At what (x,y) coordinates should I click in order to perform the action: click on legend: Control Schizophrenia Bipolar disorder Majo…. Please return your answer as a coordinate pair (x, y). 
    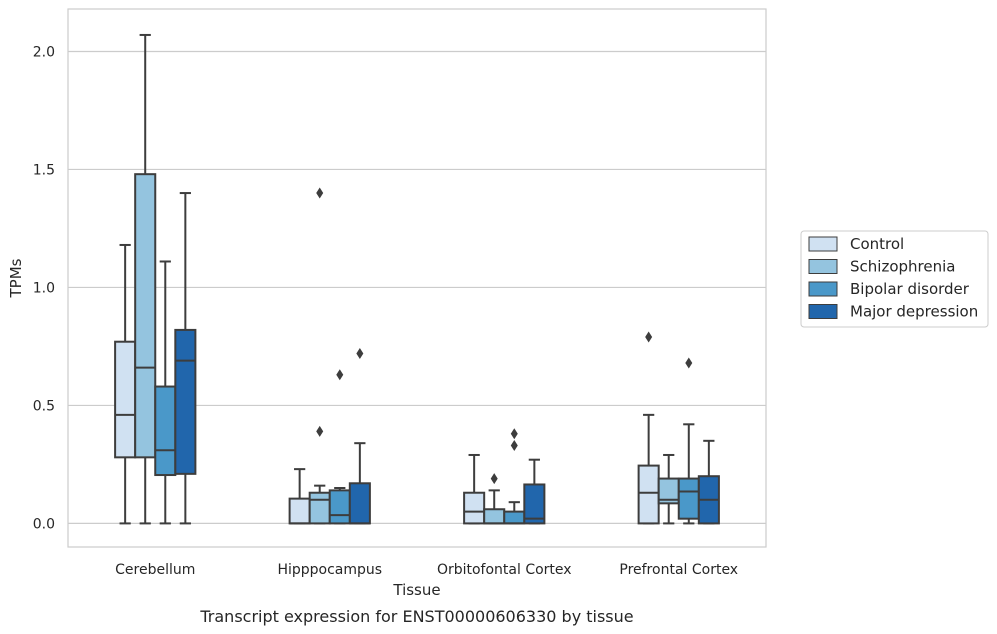
    Looking at the image, I should click on (894, 279).